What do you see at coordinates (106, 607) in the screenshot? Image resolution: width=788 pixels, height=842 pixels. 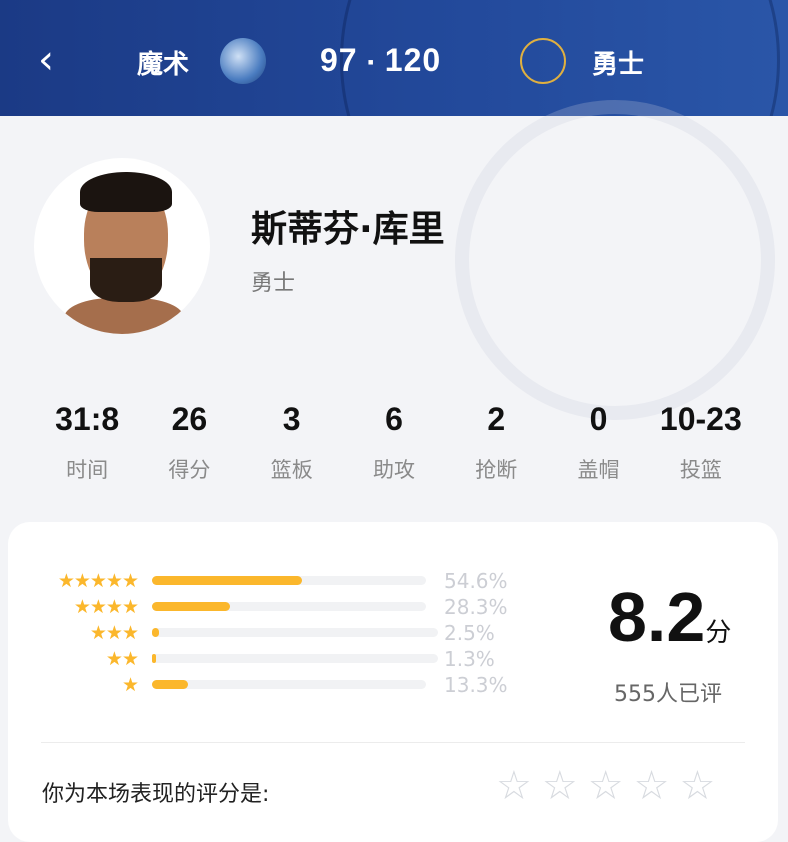 I see `star-icon: ★★★★` at bounding box center [106, 607].